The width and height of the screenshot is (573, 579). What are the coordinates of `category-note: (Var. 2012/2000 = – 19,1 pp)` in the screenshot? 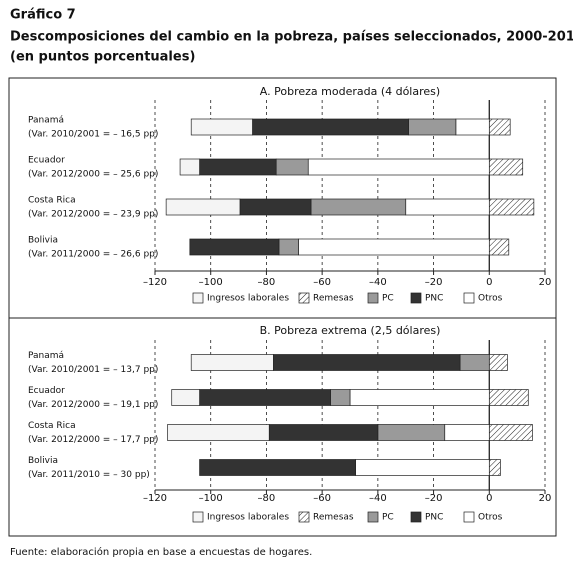 It's located at (93, 405).